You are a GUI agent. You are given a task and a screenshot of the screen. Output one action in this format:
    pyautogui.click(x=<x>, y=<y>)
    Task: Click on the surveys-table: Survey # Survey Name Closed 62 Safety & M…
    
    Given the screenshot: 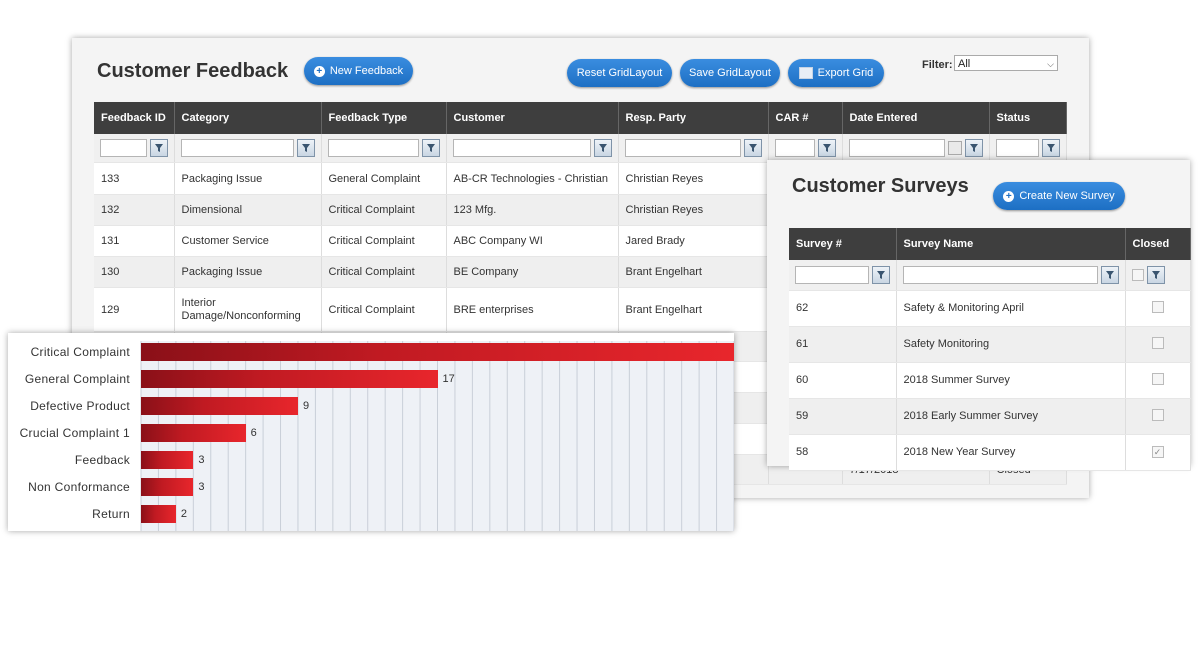 What is the action you would take?
    pyautogui.click(x=990, y=349)
    